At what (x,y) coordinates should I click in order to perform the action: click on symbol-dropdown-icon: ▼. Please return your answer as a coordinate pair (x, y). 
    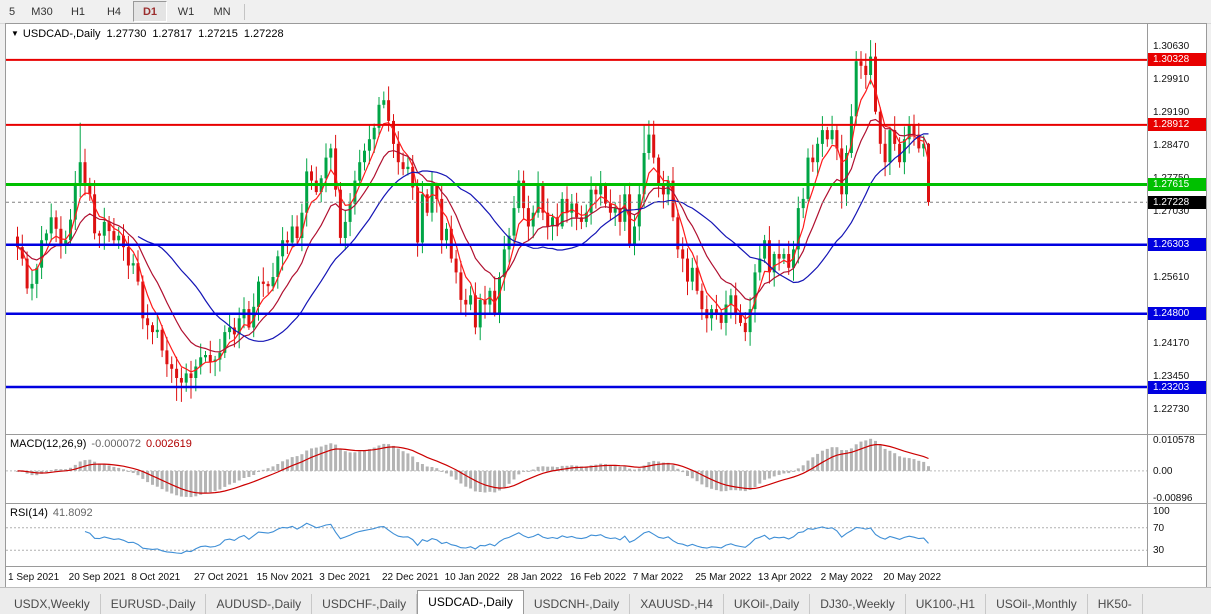
    Looking at the image, I should click on (15, 33).